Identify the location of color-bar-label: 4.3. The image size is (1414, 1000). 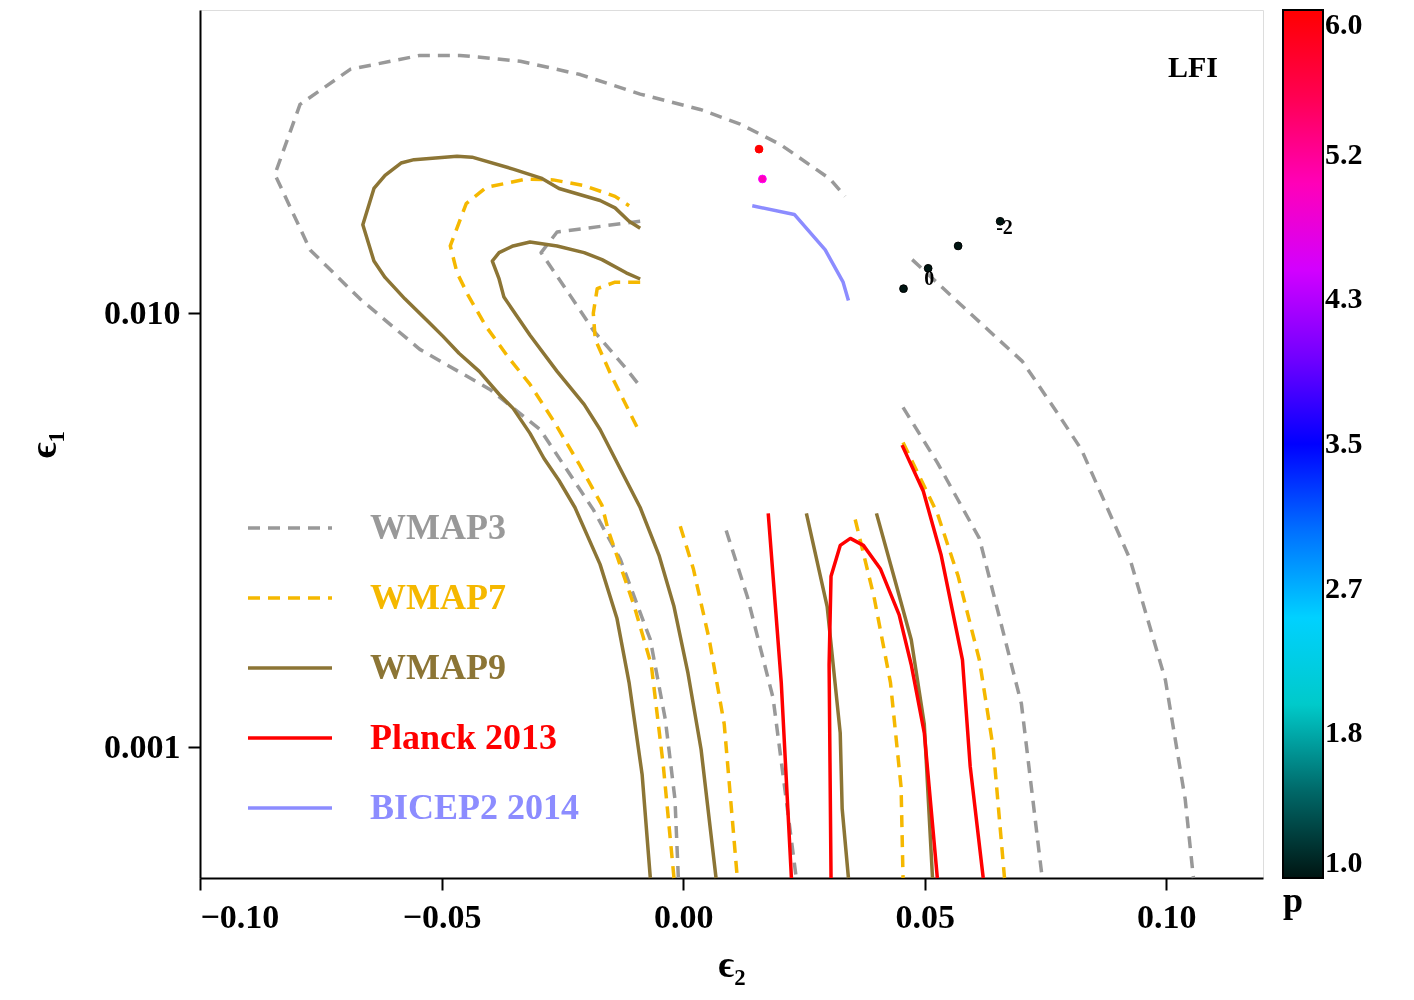
(1344, 298).